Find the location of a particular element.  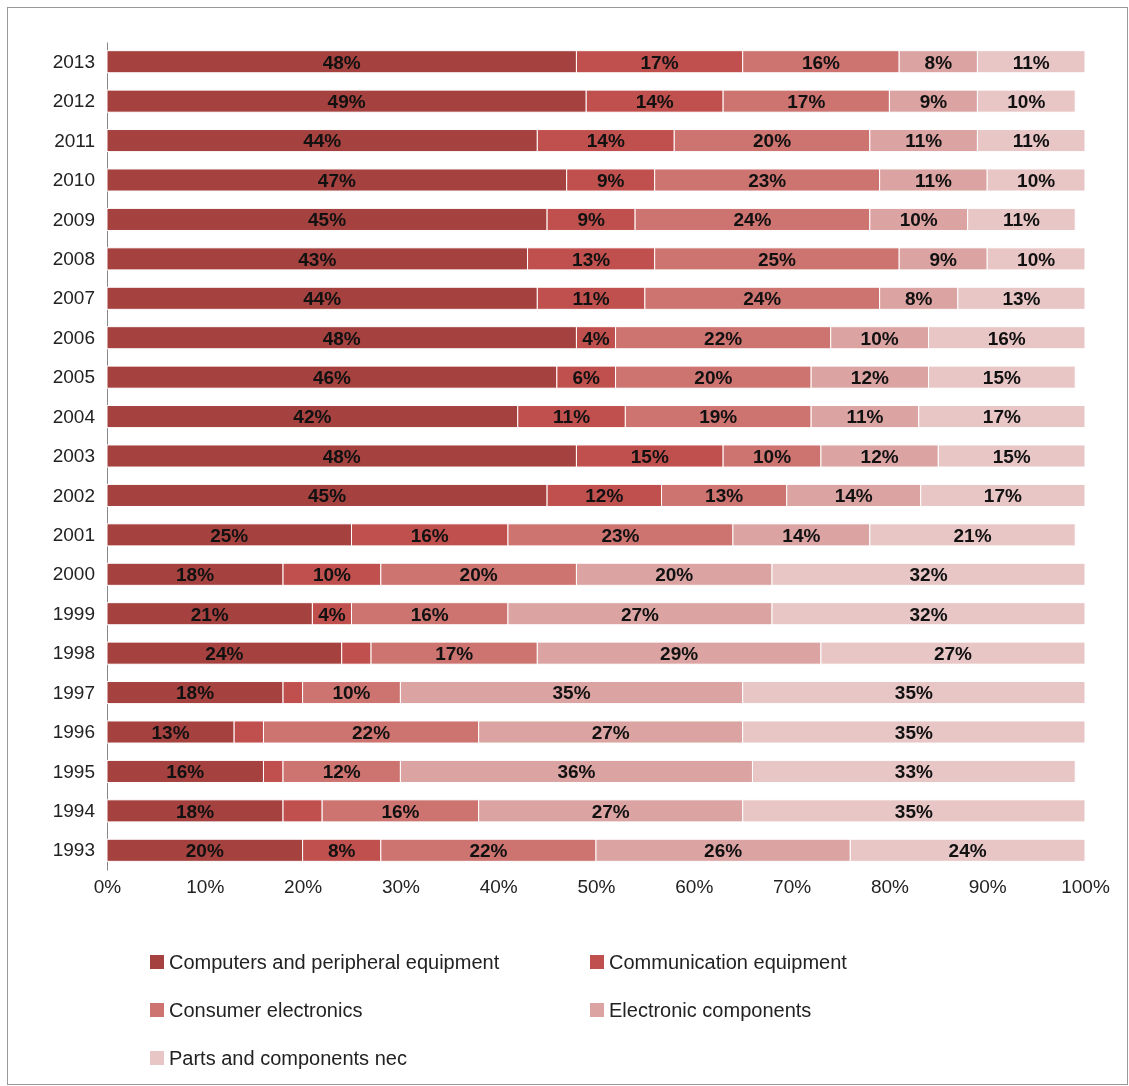

data-label: 26% is located at coordinates (723, 851).